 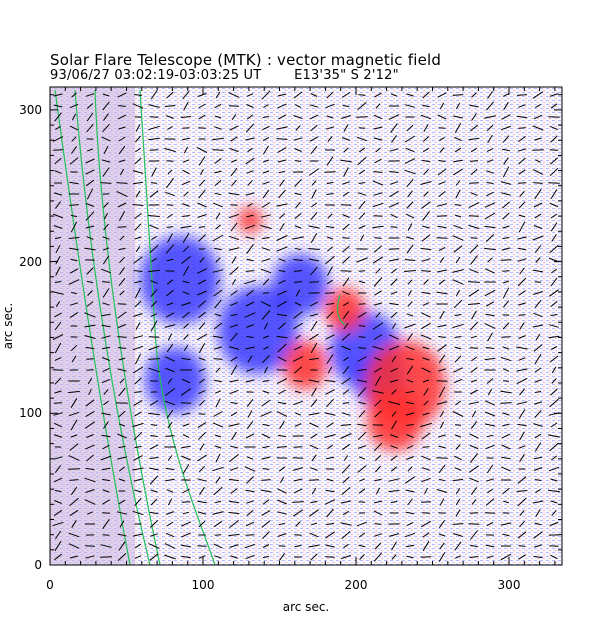 I want to click on y-tick-label: 0, so click(x=38, y=565).